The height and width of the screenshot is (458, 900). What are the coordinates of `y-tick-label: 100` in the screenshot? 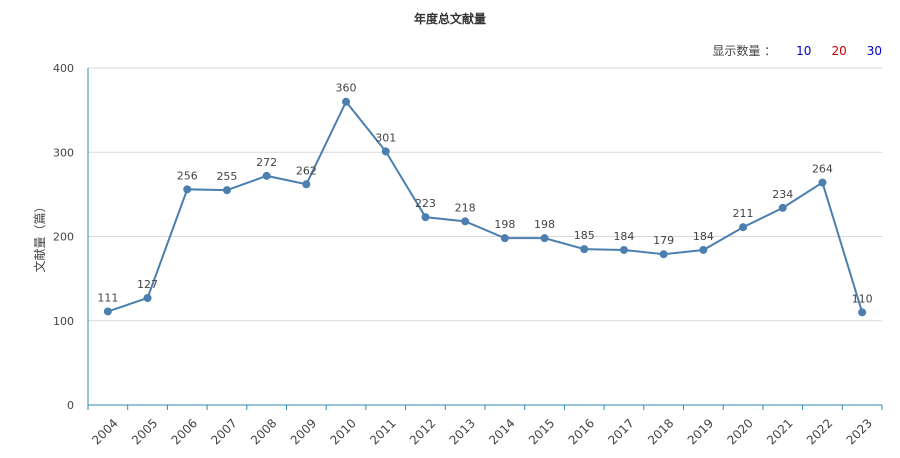 It's located at (63, 321).